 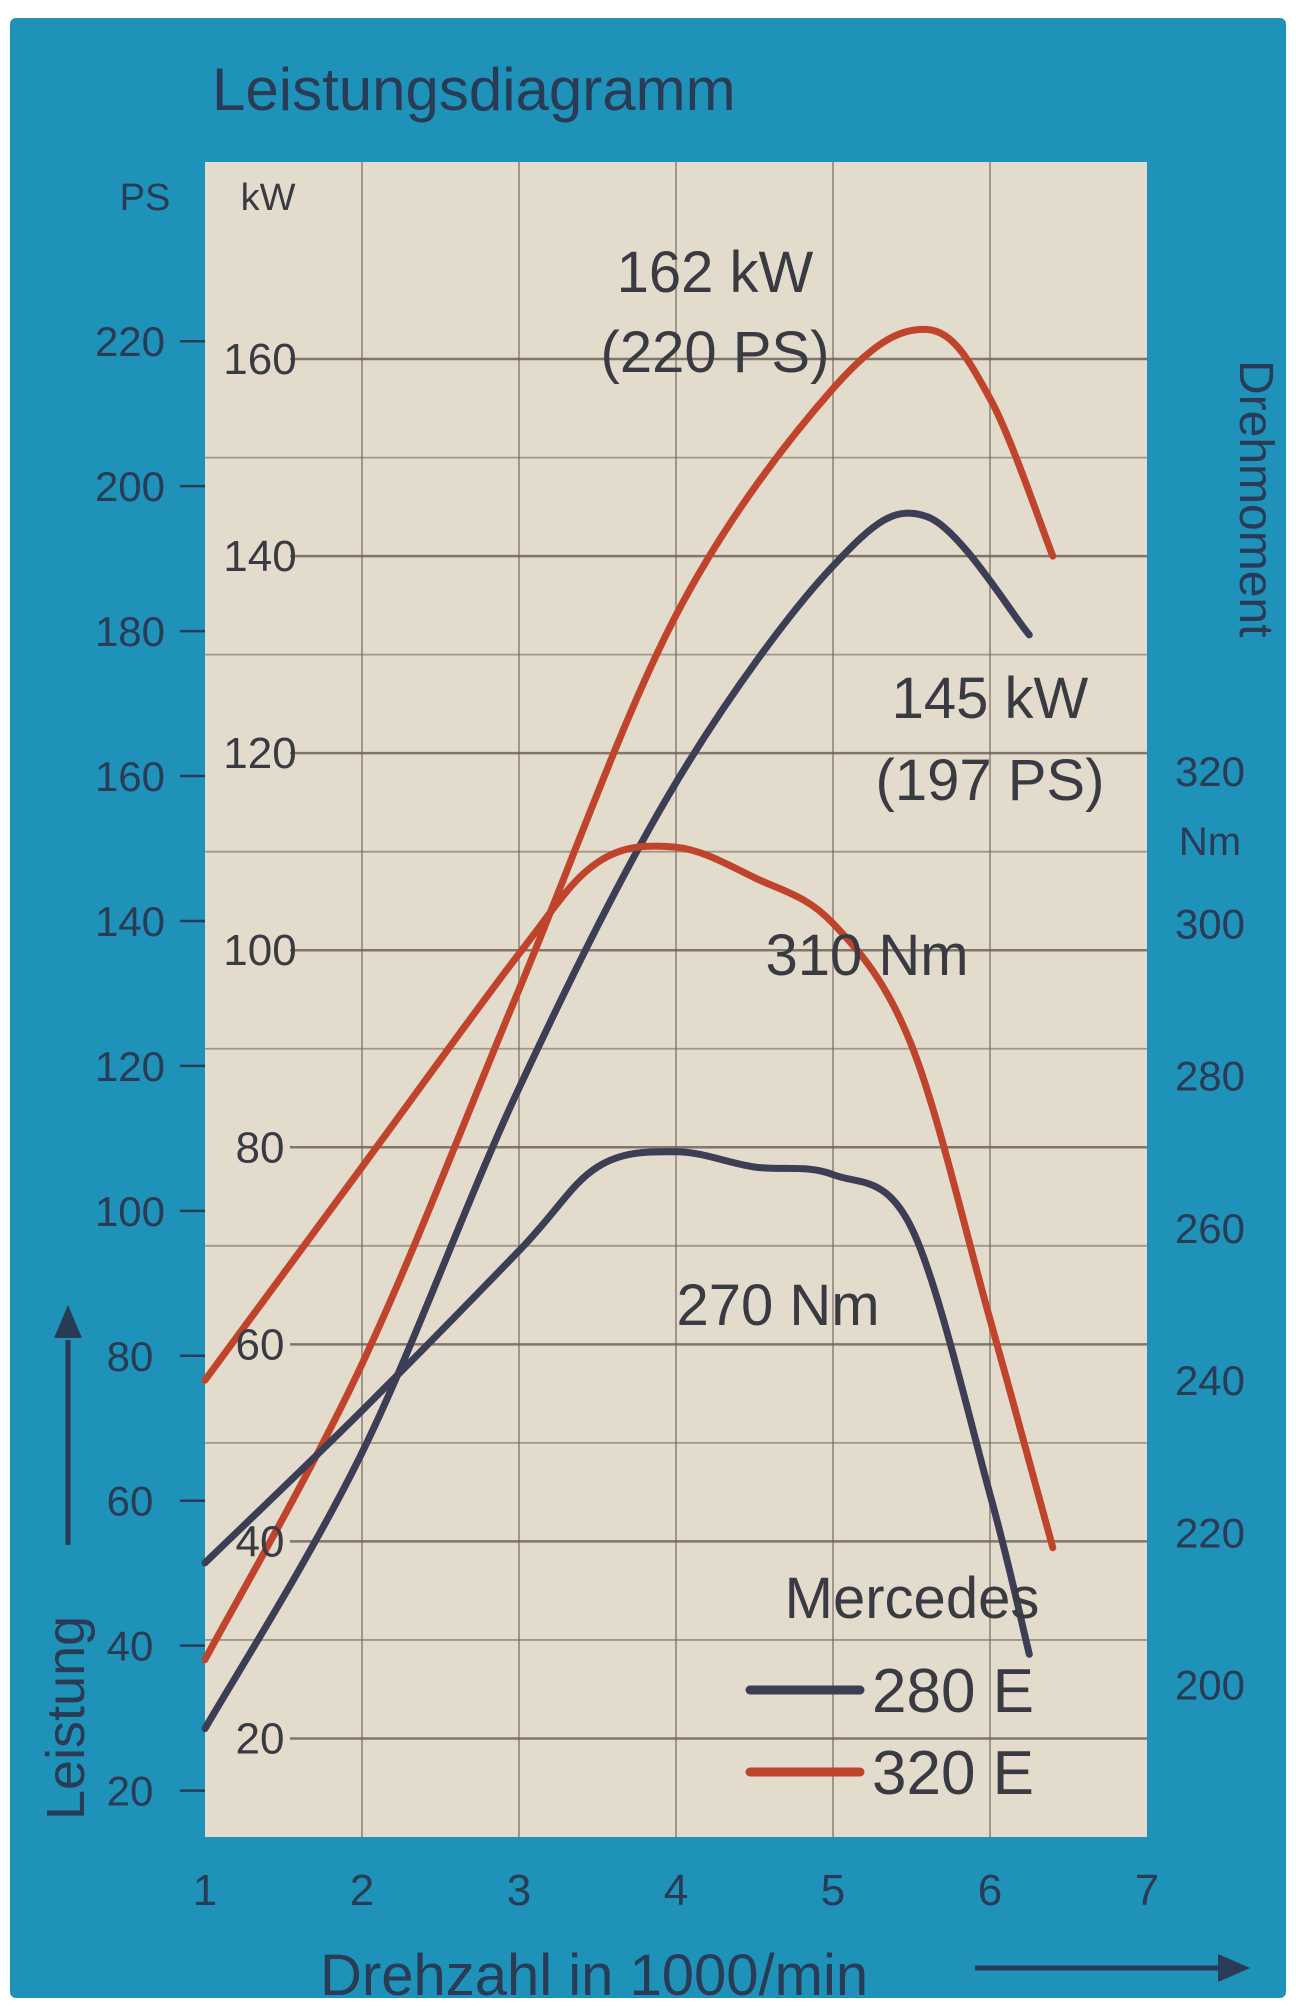 What do you see at coordinates (130, 1646) in the screenshot?
I see `ps-tick-label: 40` at bounding box center [130, 1646].